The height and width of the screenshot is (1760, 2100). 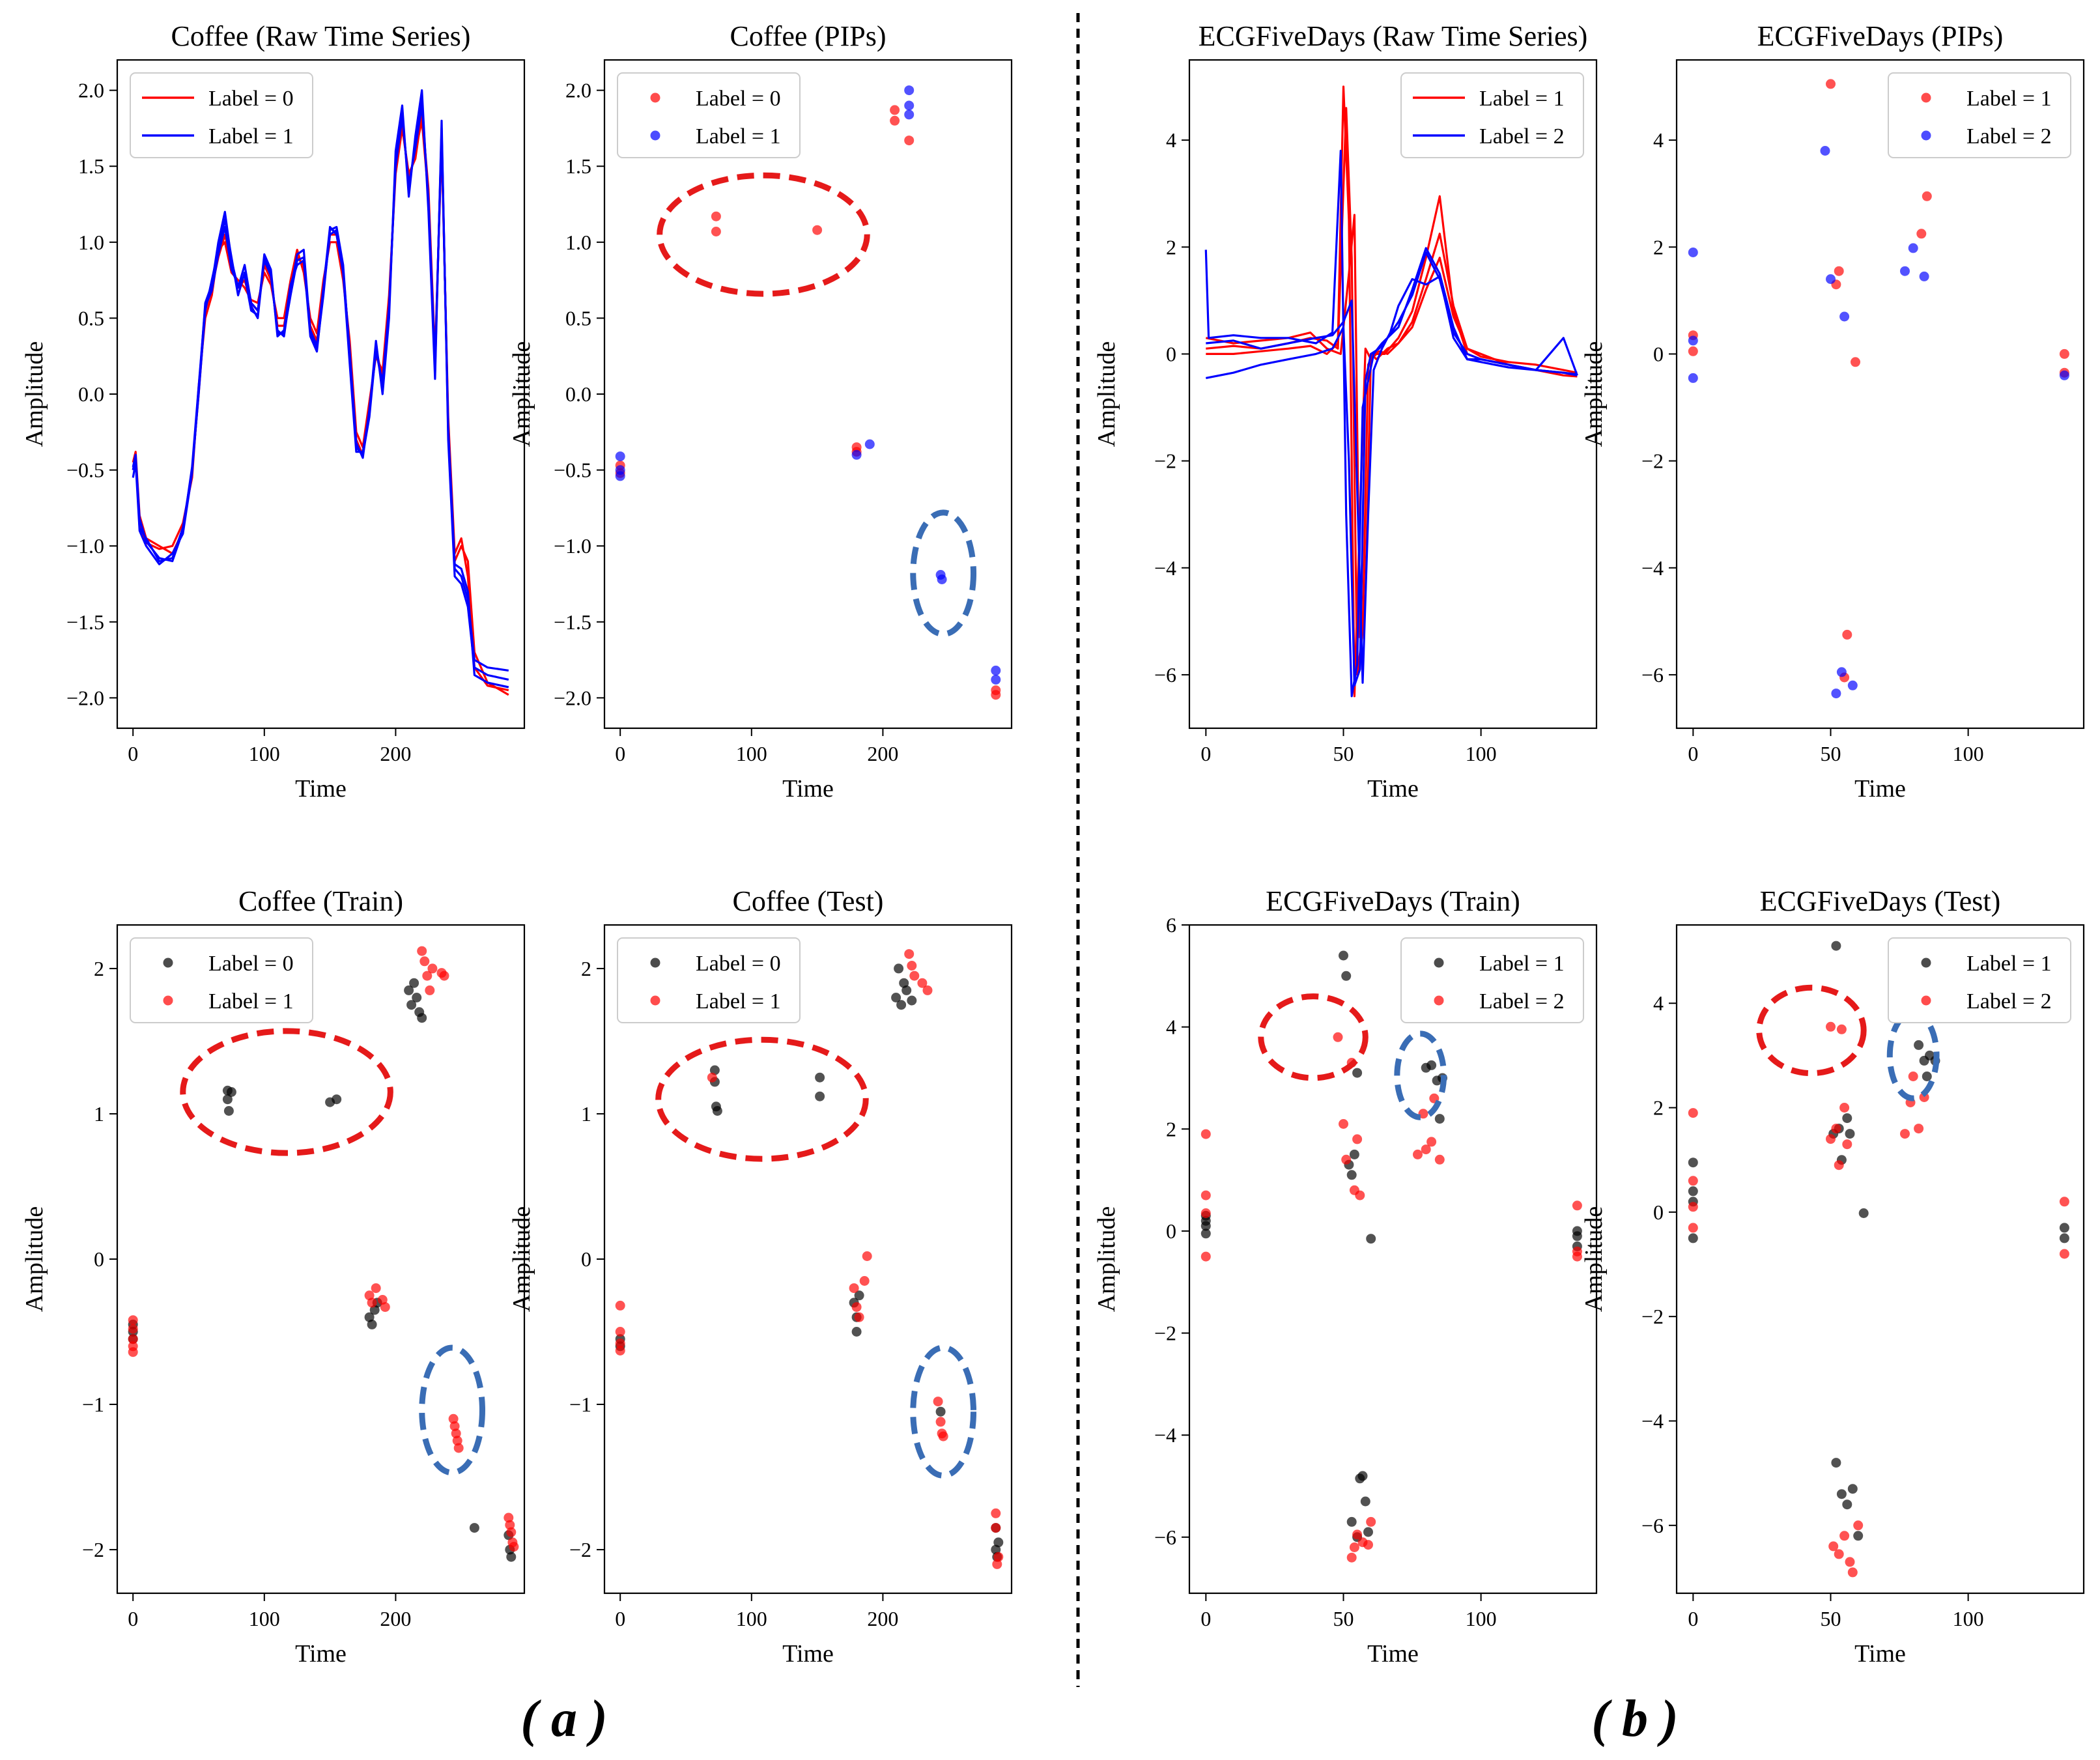 What do you see at coordinates (251, 99) in the screenshot?
I see `legend-label: Label = 0` at bounding box center [251, 99].